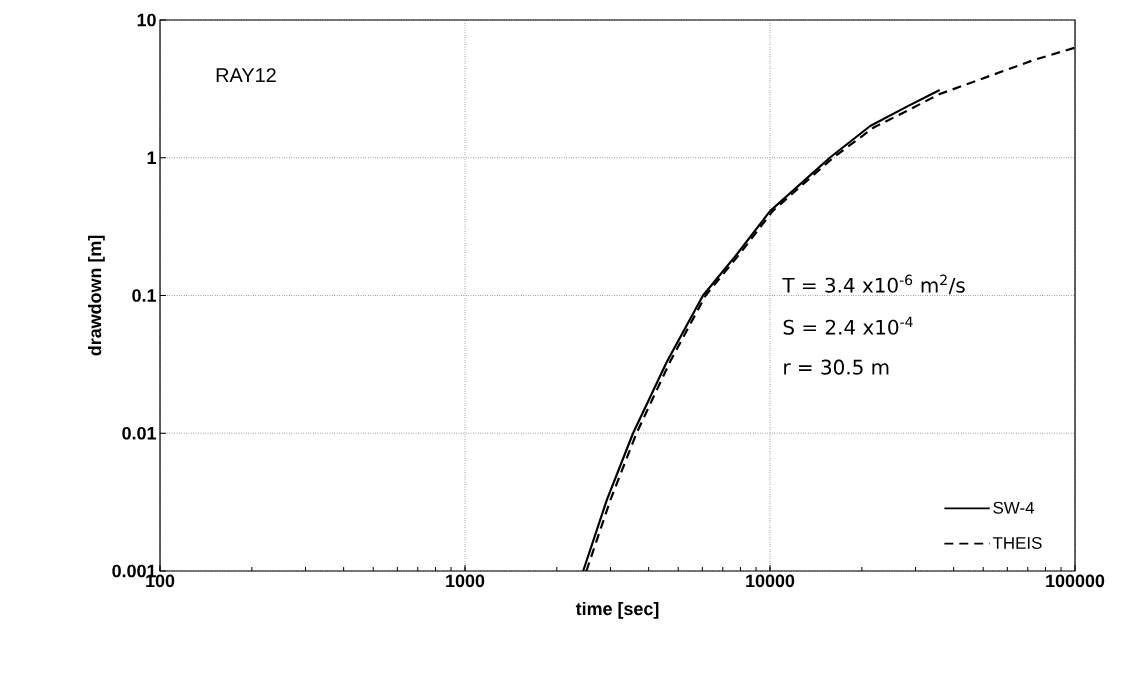 This screenshot has width=1133, height=683. What do you see at coordinates (836, 367) in the screenshot?
I see `annotation: r = 30.5 m` at bounding box center [836, 367].